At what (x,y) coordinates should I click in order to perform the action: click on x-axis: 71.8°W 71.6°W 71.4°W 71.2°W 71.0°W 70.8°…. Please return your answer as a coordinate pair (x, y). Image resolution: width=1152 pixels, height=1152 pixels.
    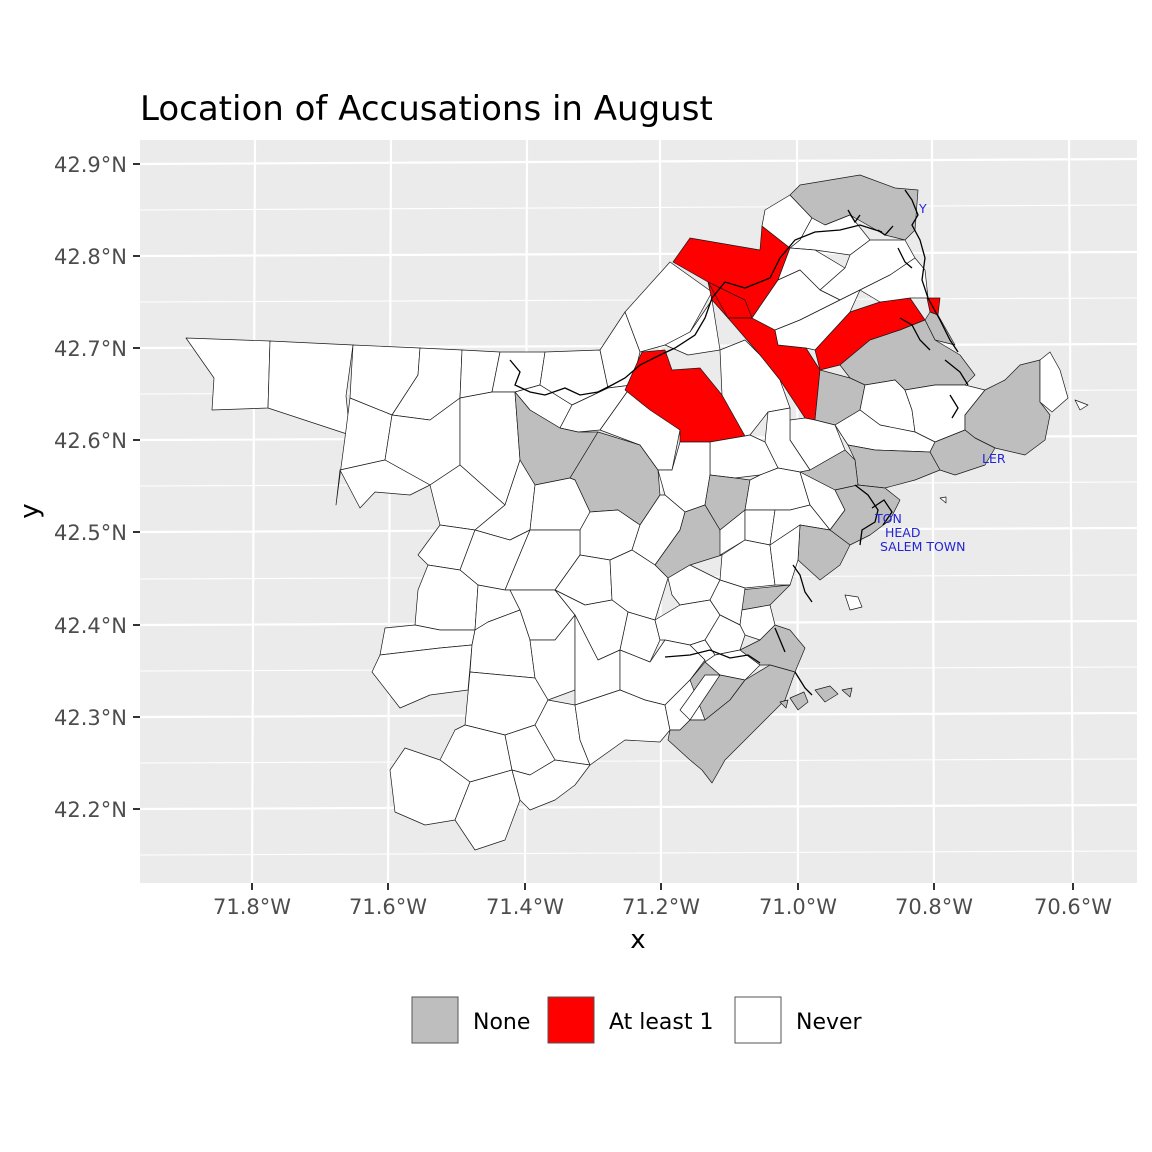
    Looking at the image, I should click on (662, 901).